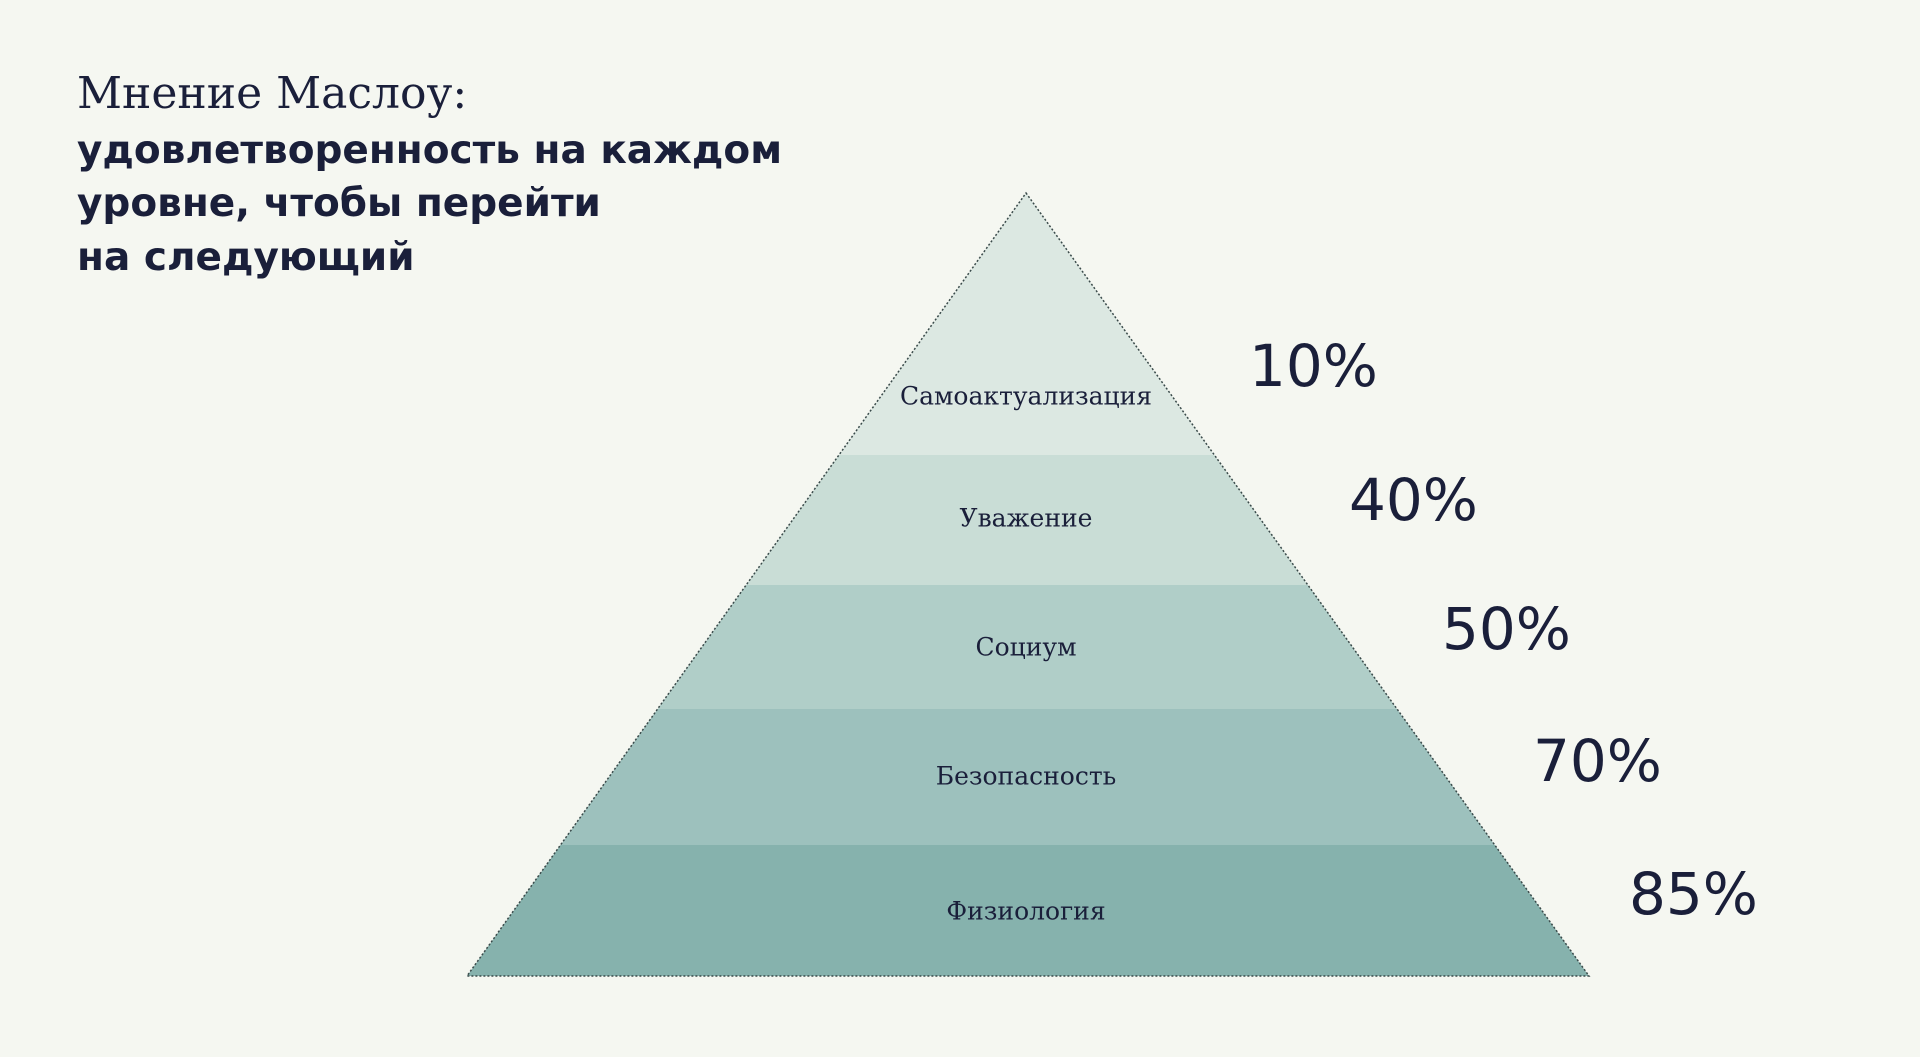 The height and width of the screenshot is (1057, 1920). What do you see at coordinates (246, 257) in the screenshot?
I see `title-bold: на следующий` at bounding box center [246, 257].